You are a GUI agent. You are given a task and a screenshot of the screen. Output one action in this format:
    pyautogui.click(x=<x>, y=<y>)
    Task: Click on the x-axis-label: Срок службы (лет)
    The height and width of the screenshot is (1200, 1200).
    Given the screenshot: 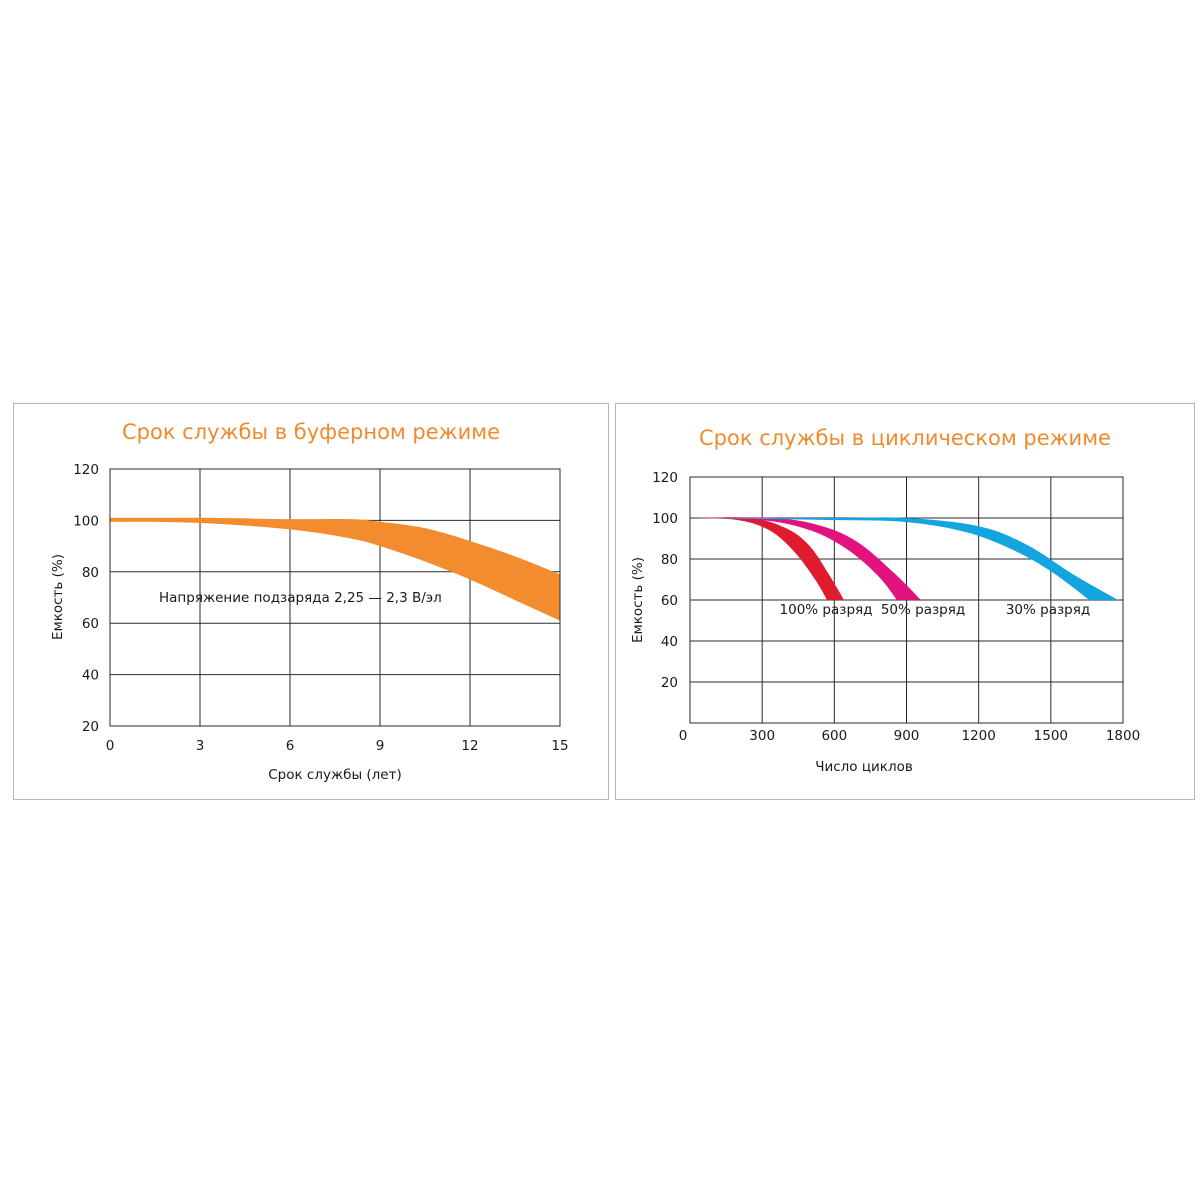 What is the action you would take?
    pyautogui.click(x=335, y=775)
    